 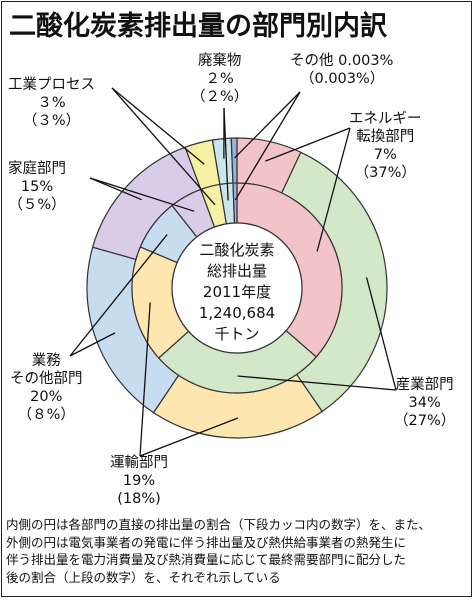 What do you see at coordinates (237, 334) in the screenshot?
I see `center-line-5: 千トン` at bounding box center [237, 334].